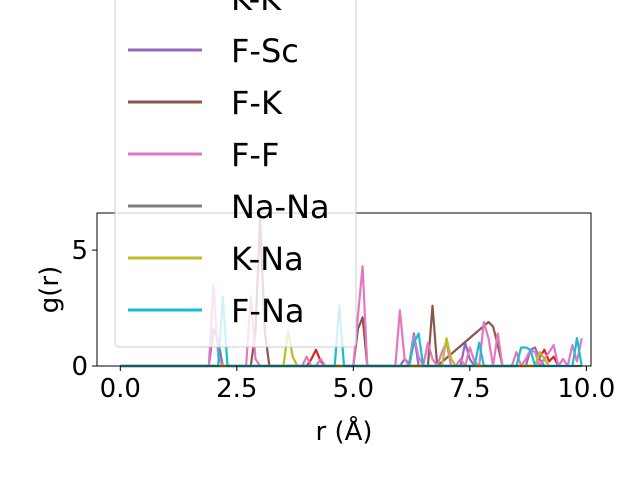  What do you see at coordinates (236, 389) in the screenshot?
I see `x-tick-label: 2.5` at bounding box center [236, 389].